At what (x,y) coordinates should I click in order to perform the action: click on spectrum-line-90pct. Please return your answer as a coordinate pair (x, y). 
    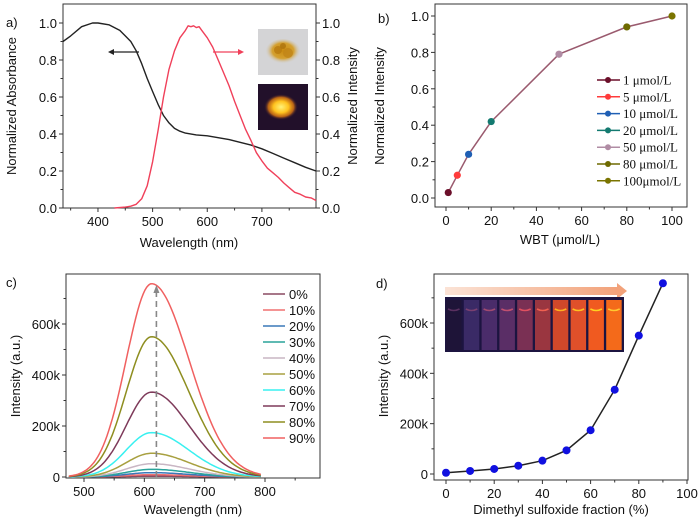
    Looking at the image, I should click on (164, 379).